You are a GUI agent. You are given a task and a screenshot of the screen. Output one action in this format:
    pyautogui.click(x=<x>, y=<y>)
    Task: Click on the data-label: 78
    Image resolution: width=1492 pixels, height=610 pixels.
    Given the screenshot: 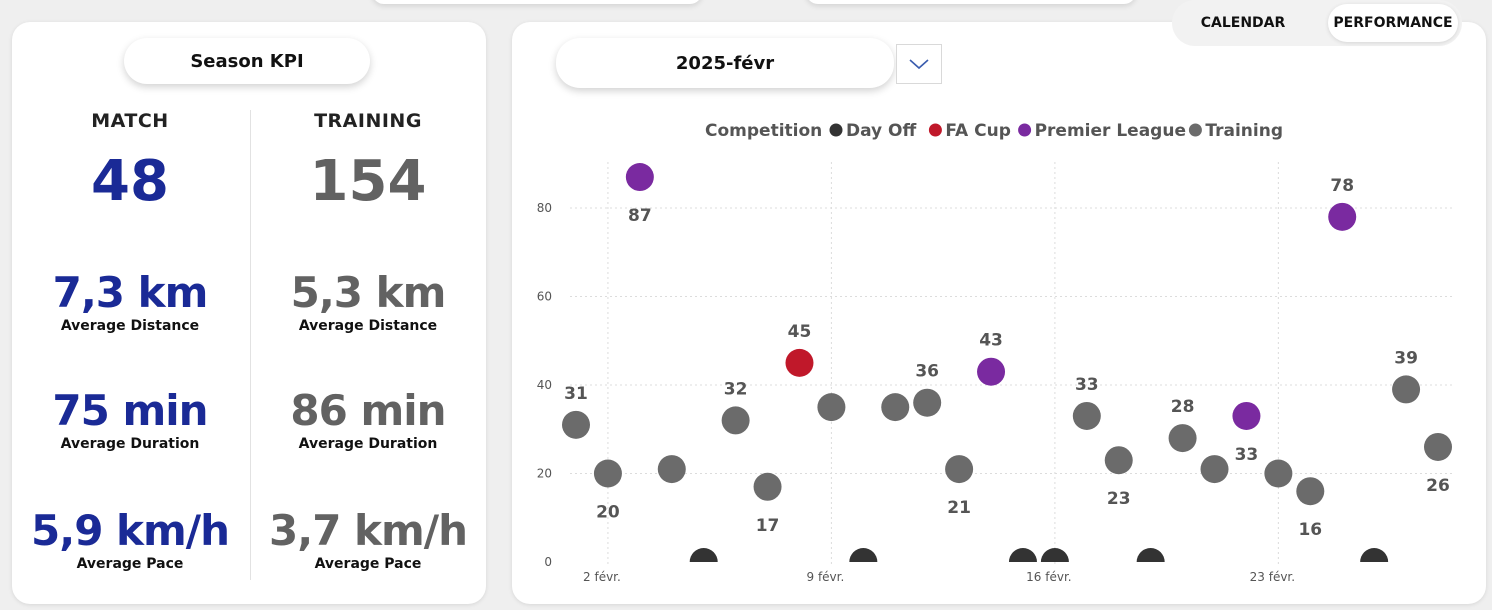 What is the action you would take?
    pyautogui.click(x=1342, y=186)
    